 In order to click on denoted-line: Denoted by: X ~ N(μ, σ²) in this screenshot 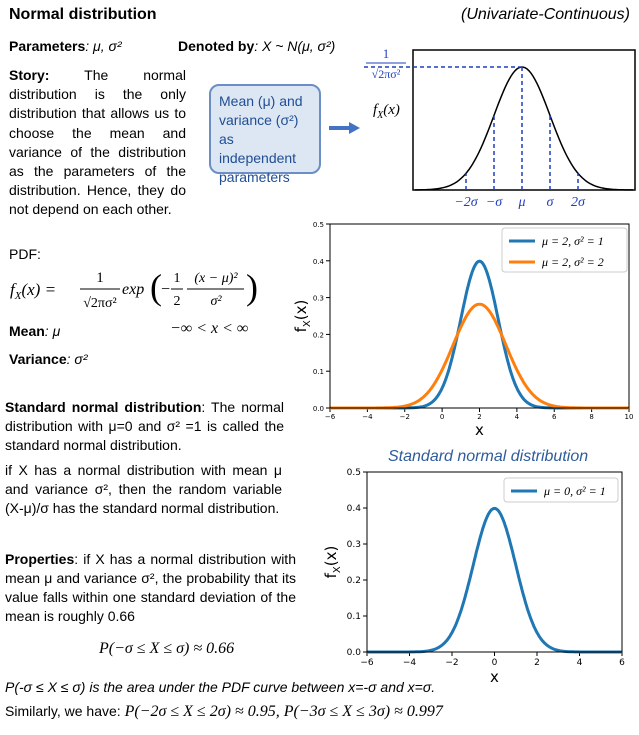, I will do `click(256, 46)`.